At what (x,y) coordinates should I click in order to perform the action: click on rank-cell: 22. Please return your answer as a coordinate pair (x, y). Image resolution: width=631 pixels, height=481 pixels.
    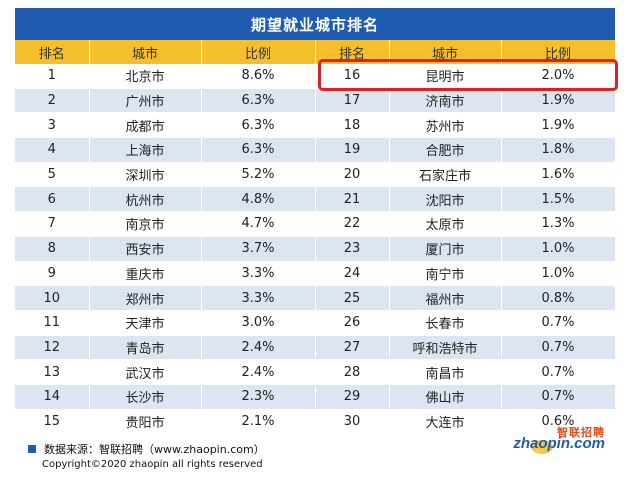
    Looking at the image, I should click on (352, 224).